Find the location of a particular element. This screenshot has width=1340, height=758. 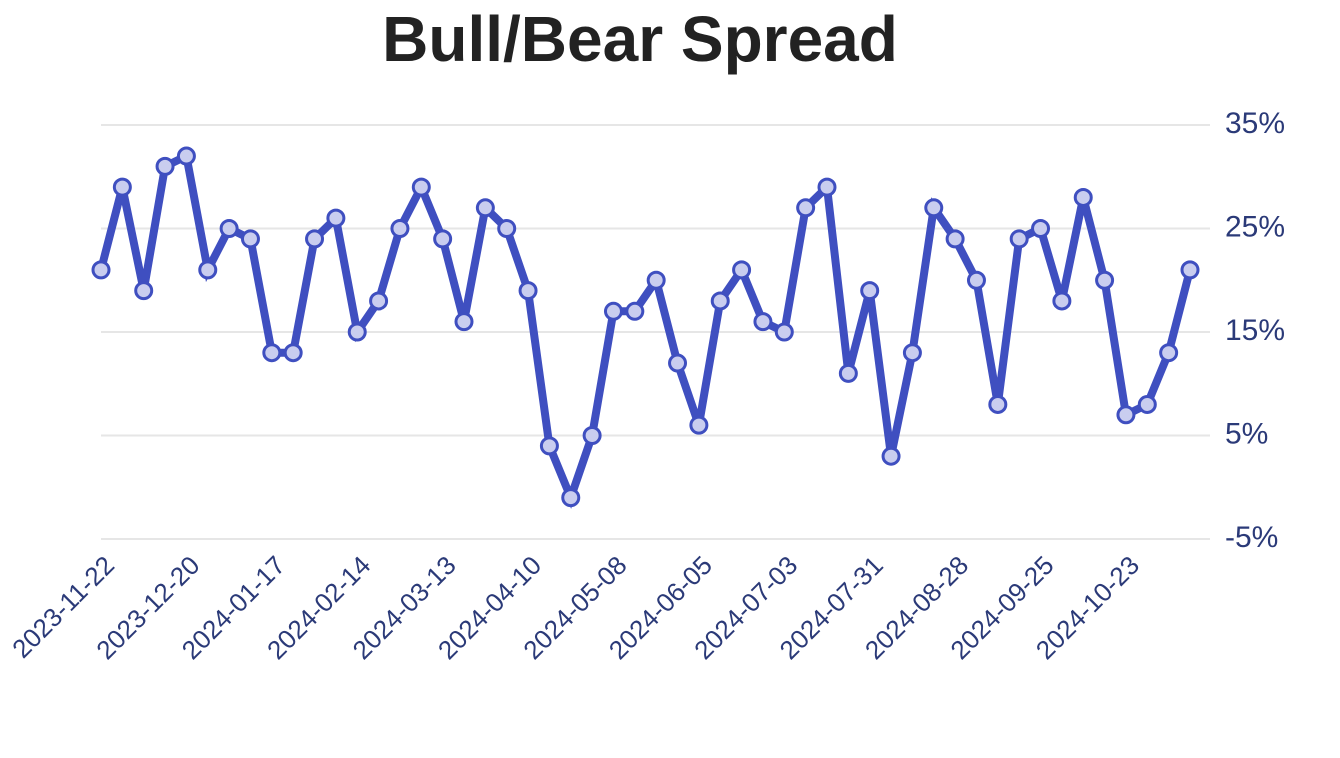

chart-title: Bull/Bear Spread is located at coordinates (640, 39).